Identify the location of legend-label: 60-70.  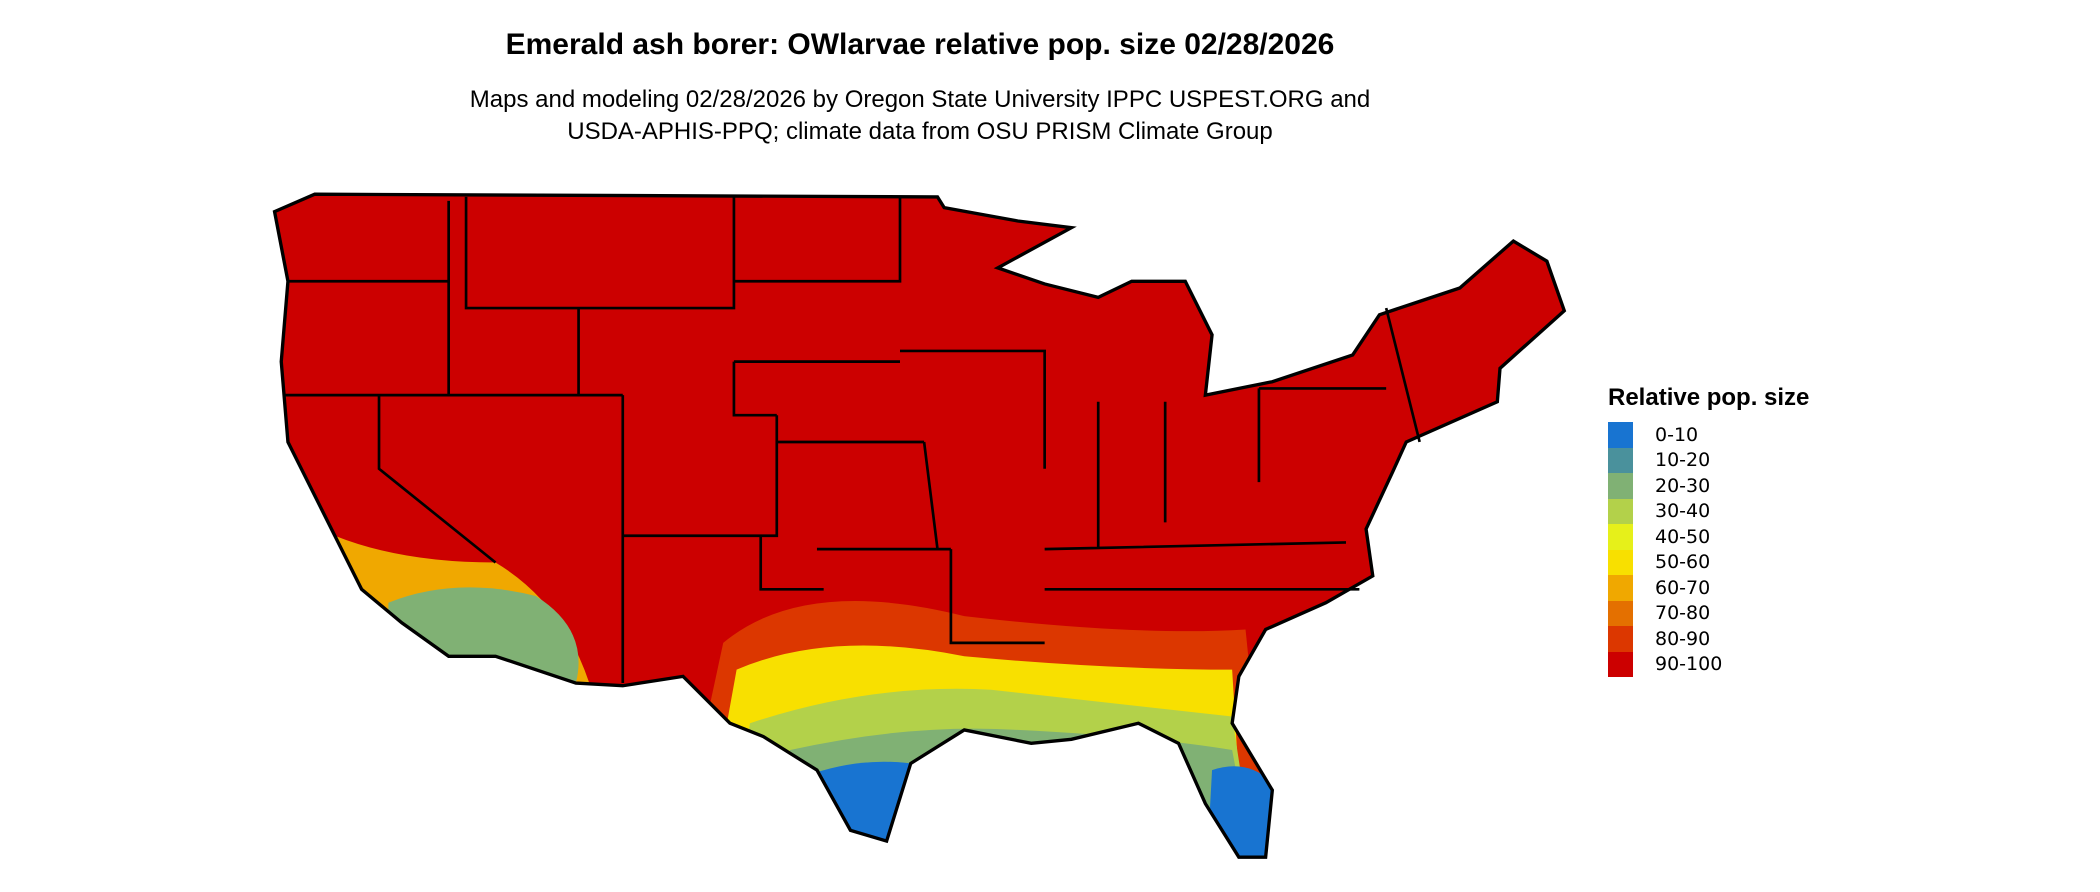
(1683, 587).